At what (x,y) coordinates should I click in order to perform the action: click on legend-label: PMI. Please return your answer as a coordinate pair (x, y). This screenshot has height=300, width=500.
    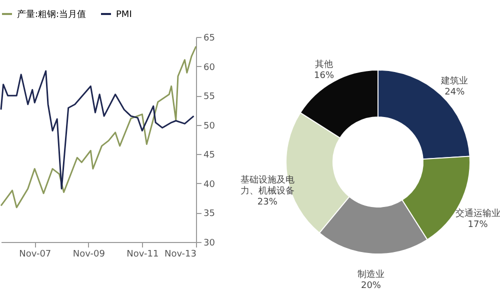
    Looking at the image, I should click on (124, 15).